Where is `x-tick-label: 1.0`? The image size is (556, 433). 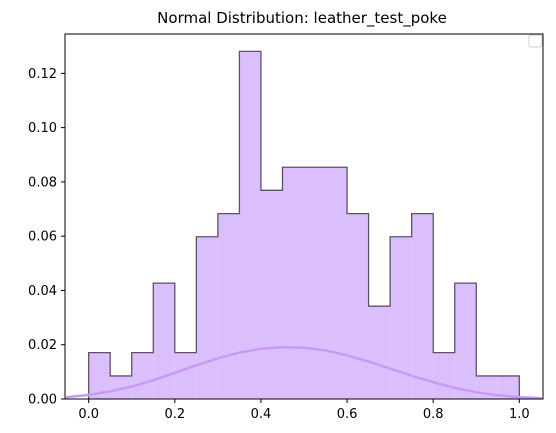
x-tick-label: 1.0 is located at coordinates (519, 414).